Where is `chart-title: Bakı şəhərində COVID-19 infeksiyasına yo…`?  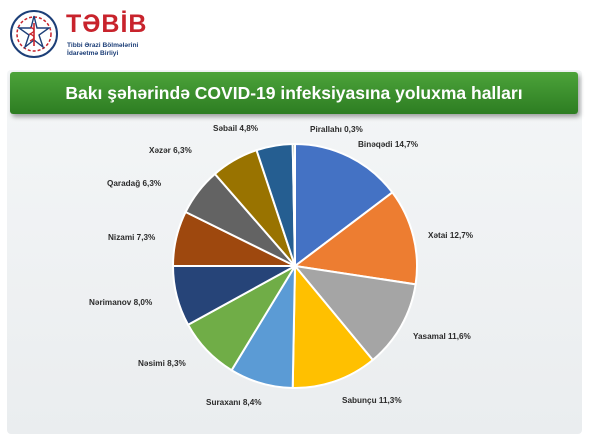 chart-title: Bakı şəhərində COVID-19 infeksiyasına yo… is located at coordinates (294, 93).